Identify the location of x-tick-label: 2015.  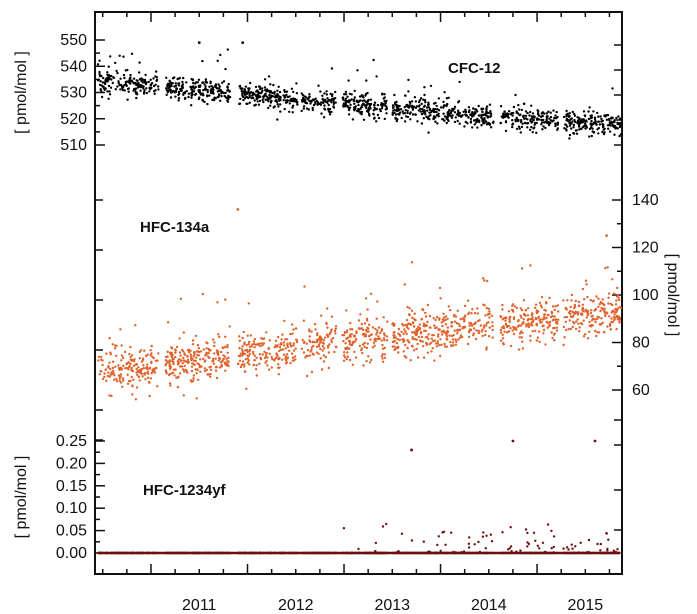
(586, 605).